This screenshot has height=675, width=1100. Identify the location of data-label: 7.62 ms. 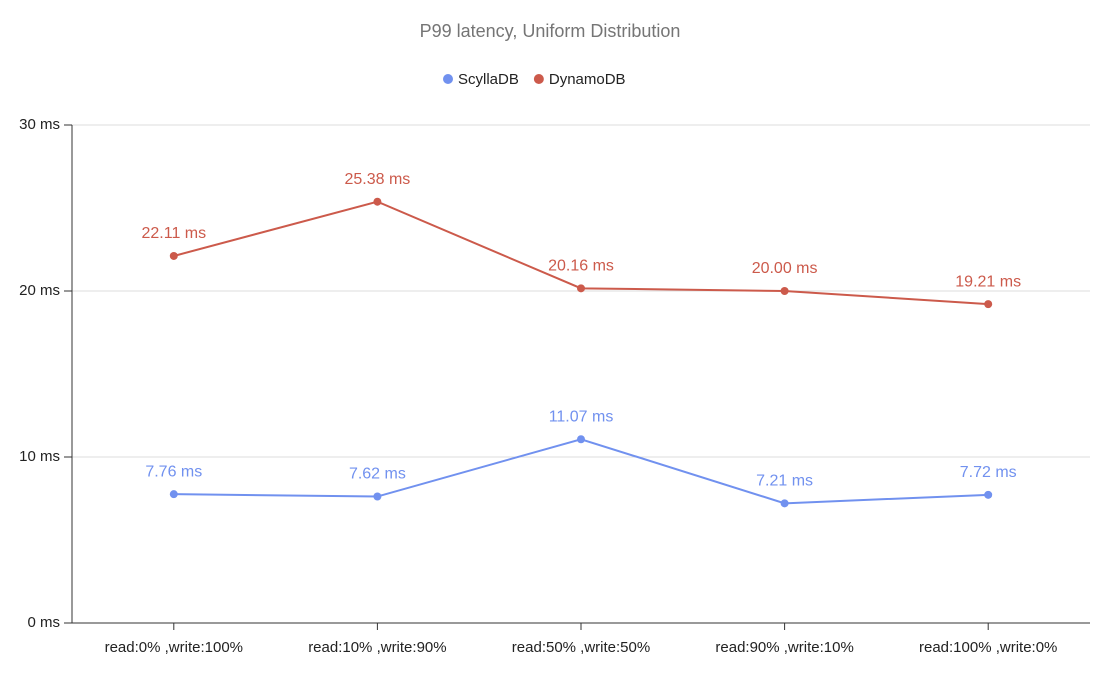
(377, 474).